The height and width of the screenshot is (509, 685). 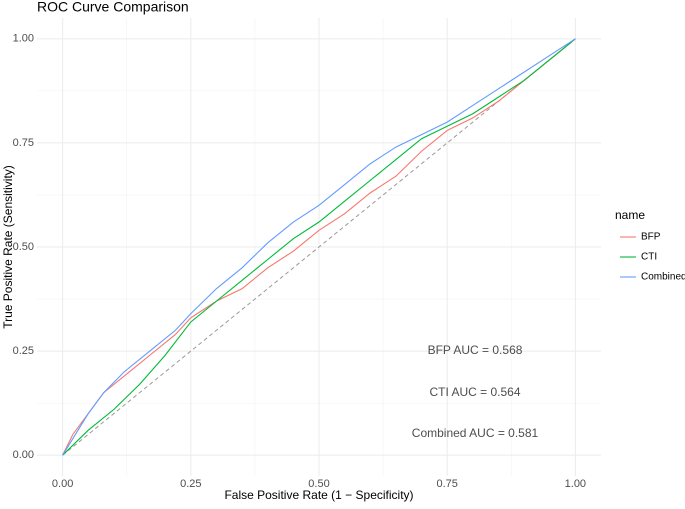 I want to click on x-tick-label: 0.25, so click(x=190, y=484).